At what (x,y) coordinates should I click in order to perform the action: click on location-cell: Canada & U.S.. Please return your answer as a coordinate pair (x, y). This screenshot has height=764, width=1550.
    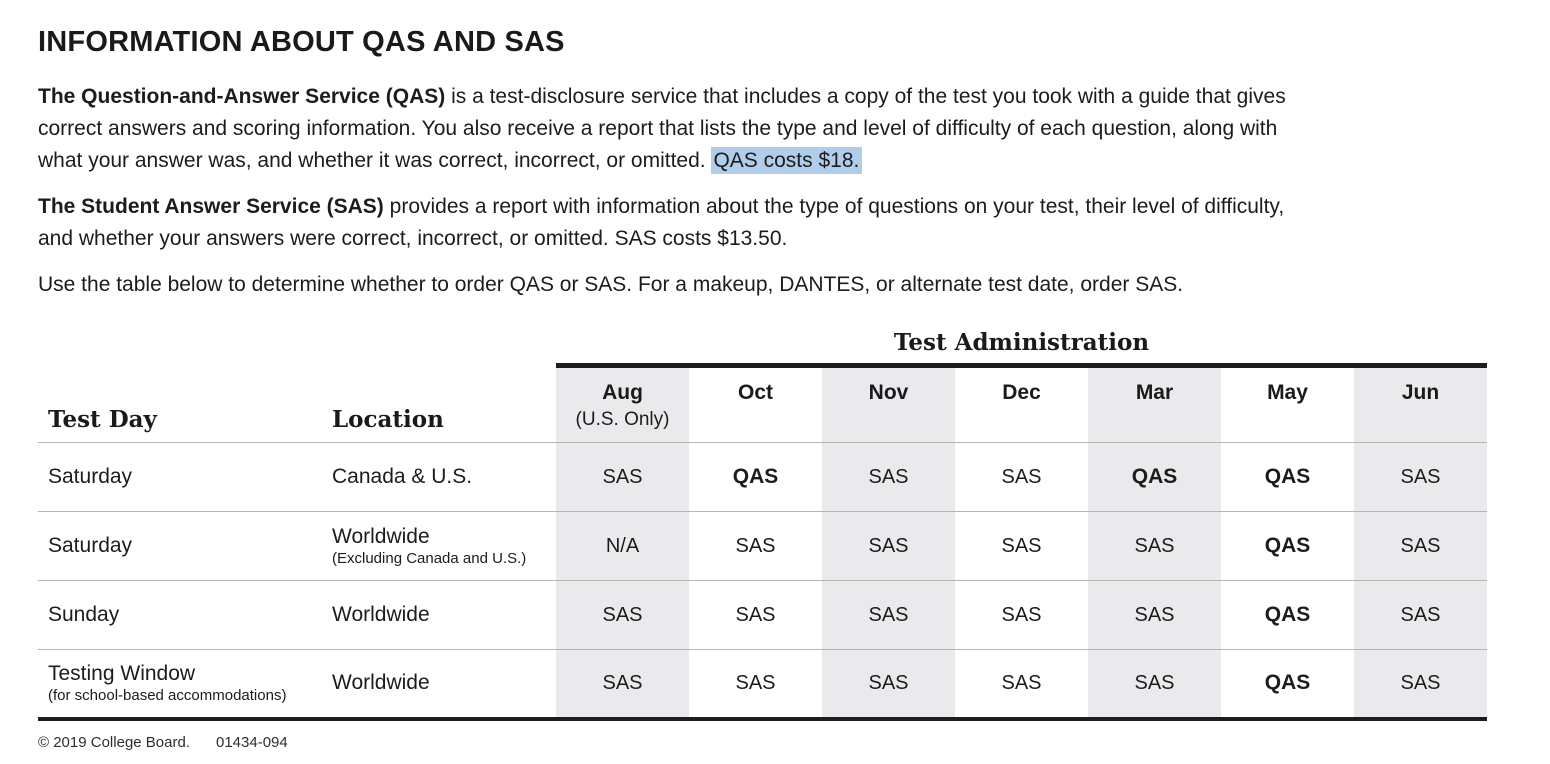
    Looking at the image, I should click on (443, 477).